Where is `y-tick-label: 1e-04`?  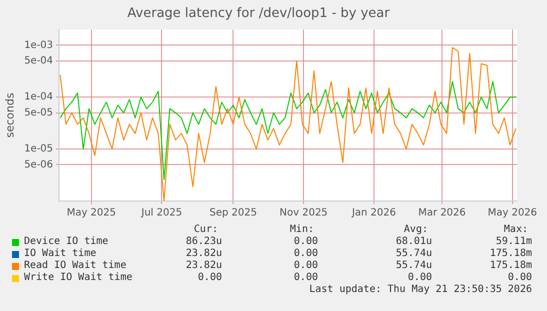 y-tick-label: 1e-04 is located at coordinates (39, 97).